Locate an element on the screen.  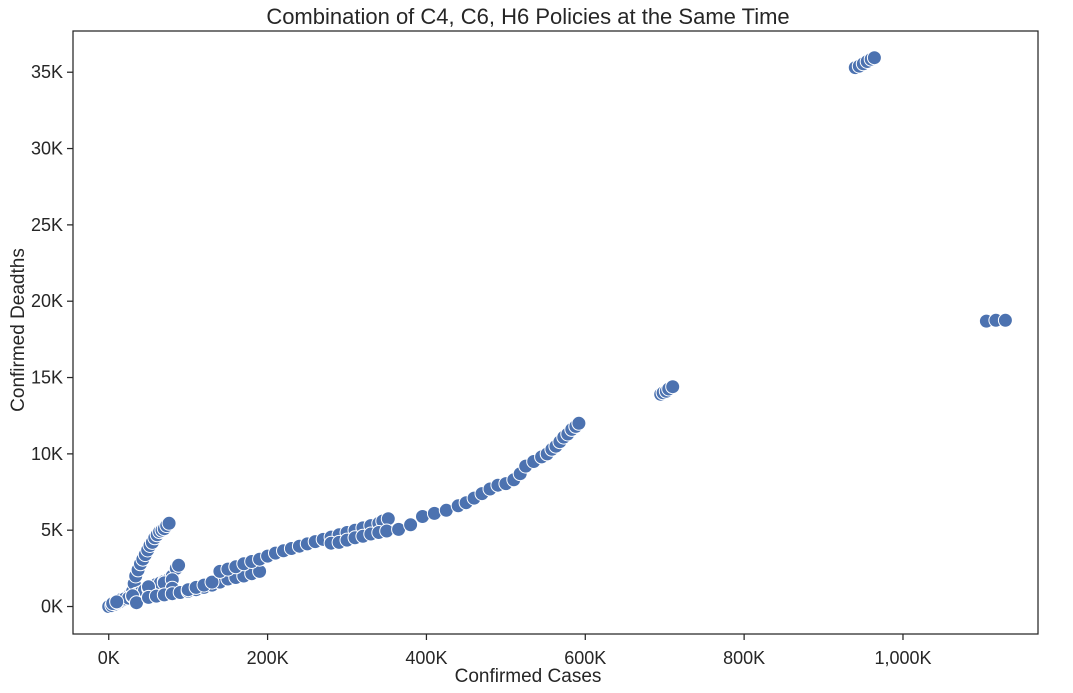
y-tick-label: 35K is located at coordinates (47, 72).